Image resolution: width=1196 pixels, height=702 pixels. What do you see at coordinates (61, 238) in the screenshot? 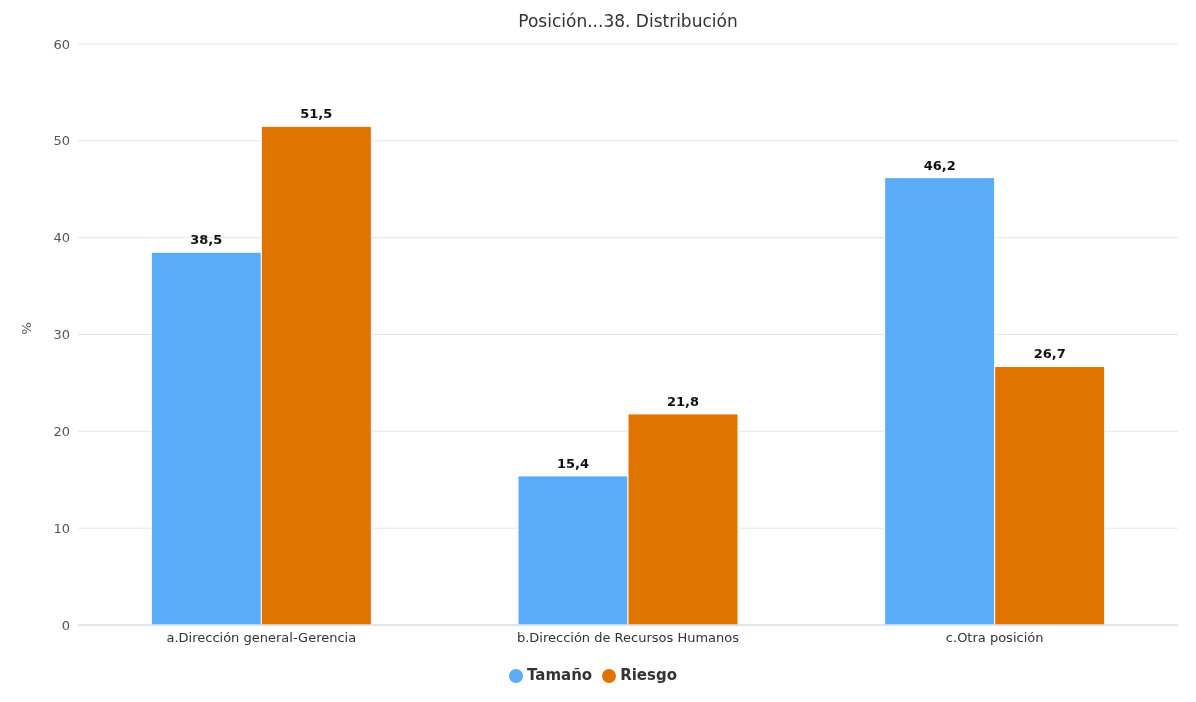
I see `y-tick-label: 40` at bounding box center [61, 238].